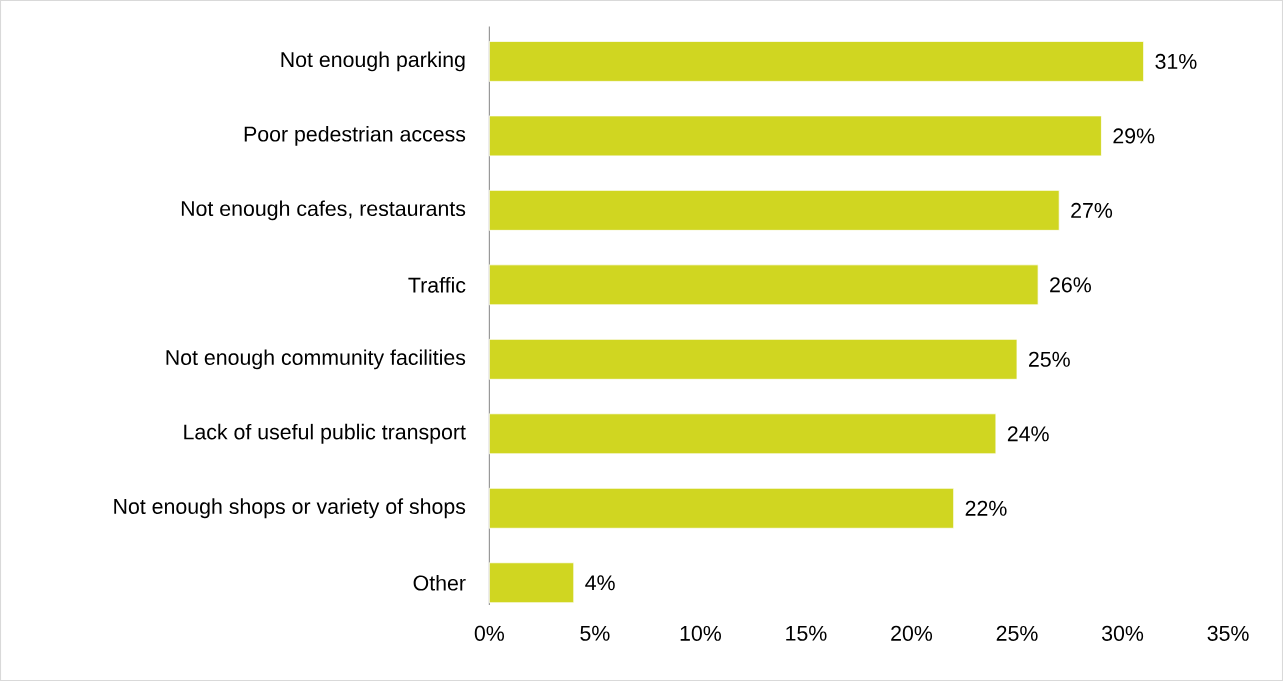  Describe the element at coordinates (1092, 210) in the screenshot. I see `data-label: 27%` at that location.